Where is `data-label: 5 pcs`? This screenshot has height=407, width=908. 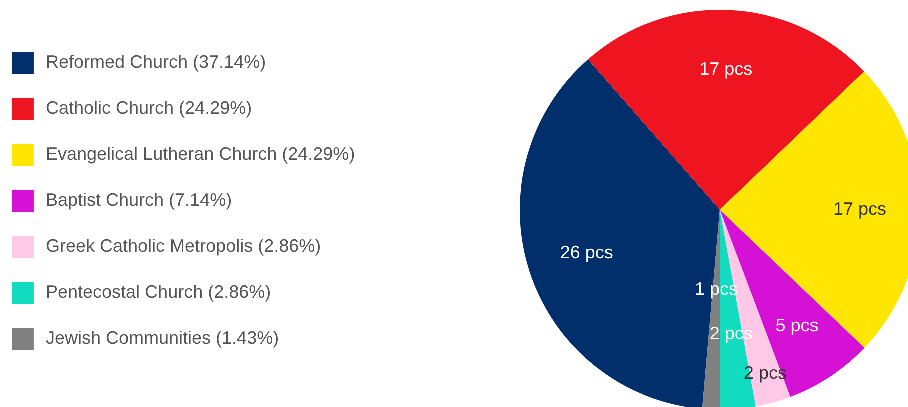
data-label: 5 pcs is located at coordinates (797, 326).